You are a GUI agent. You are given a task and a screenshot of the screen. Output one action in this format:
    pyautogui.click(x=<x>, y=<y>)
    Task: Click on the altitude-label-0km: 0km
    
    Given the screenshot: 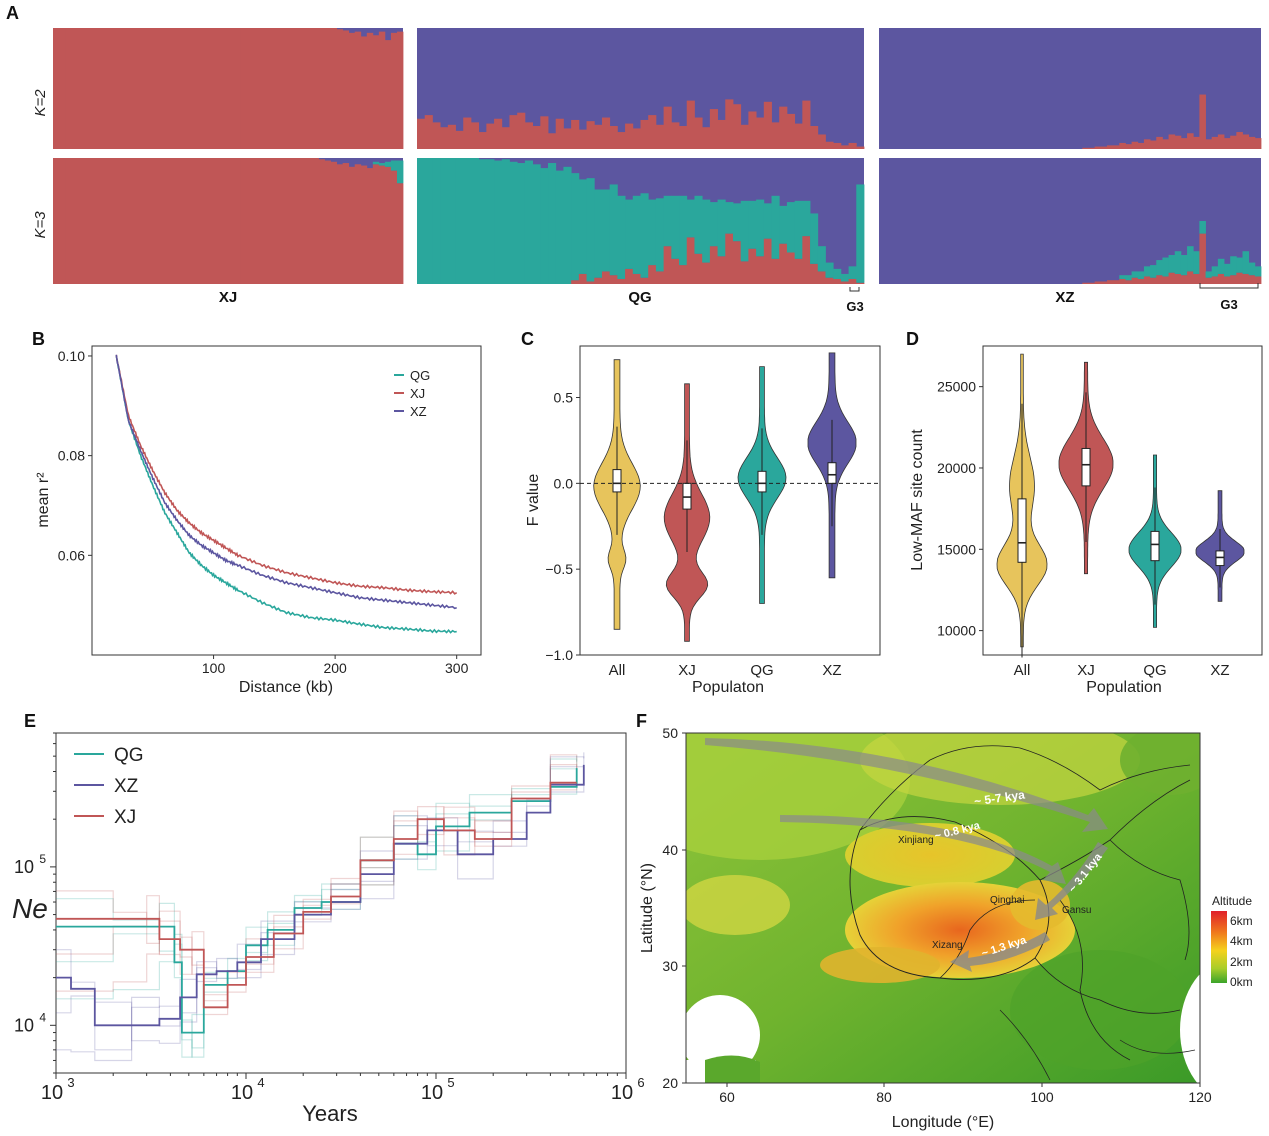 What is the action you would take?
    pyautogui.click(x=1241, y=982)
    